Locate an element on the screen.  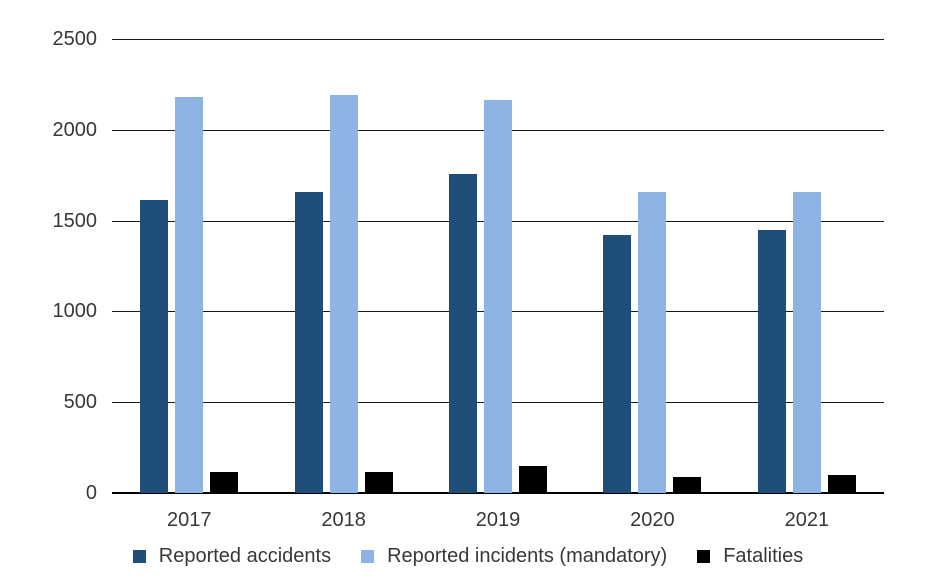
gridline is located at coordinates (498, 39).